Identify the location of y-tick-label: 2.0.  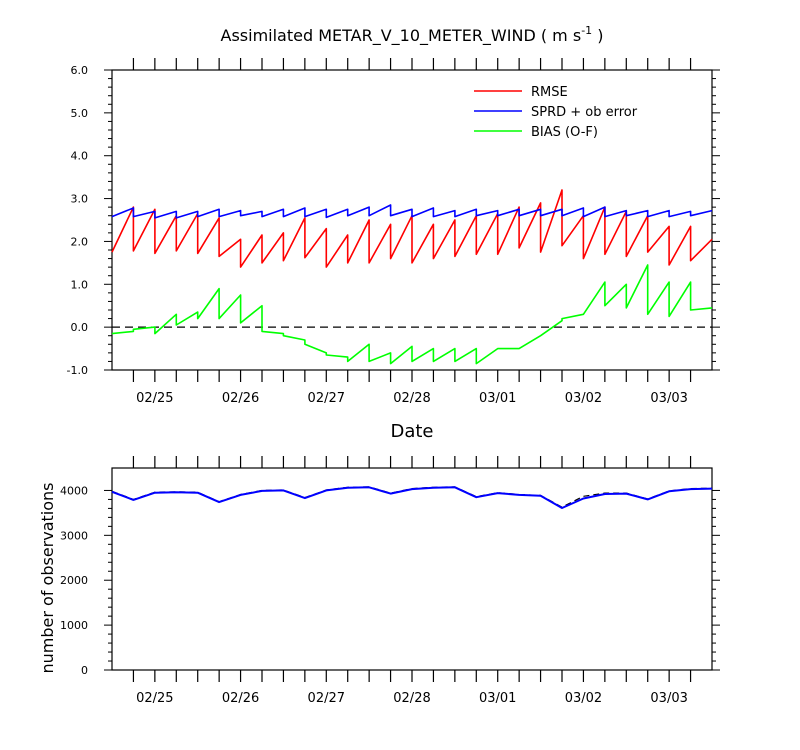
(80, 241).